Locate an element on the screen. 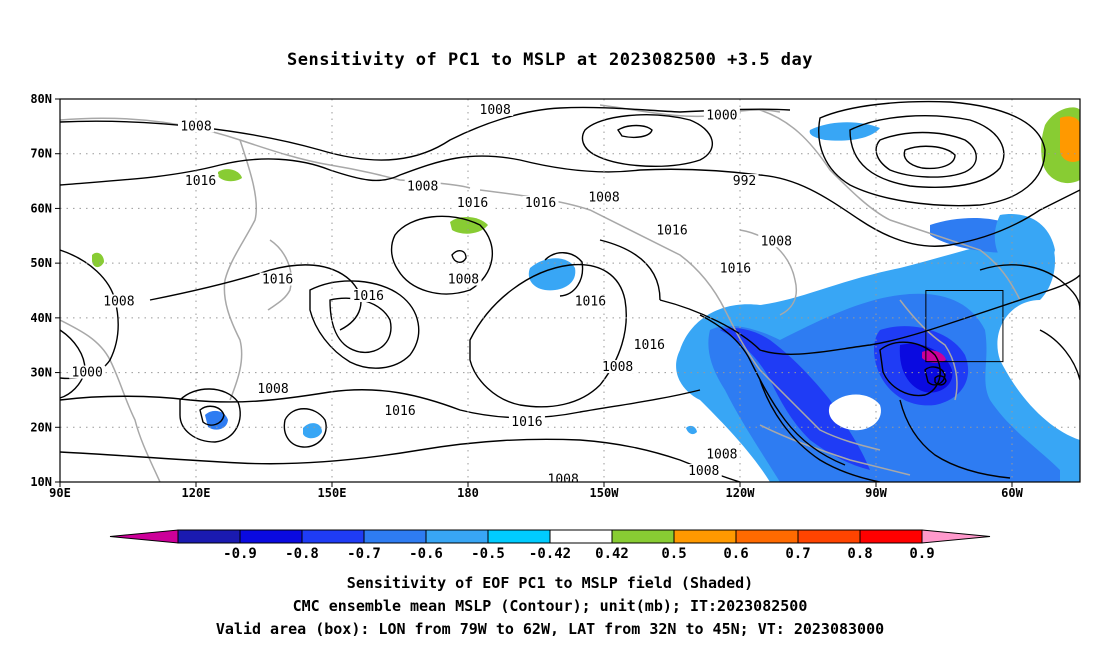  colorbar-label: 0.9 is located at coordinates (921, 554).